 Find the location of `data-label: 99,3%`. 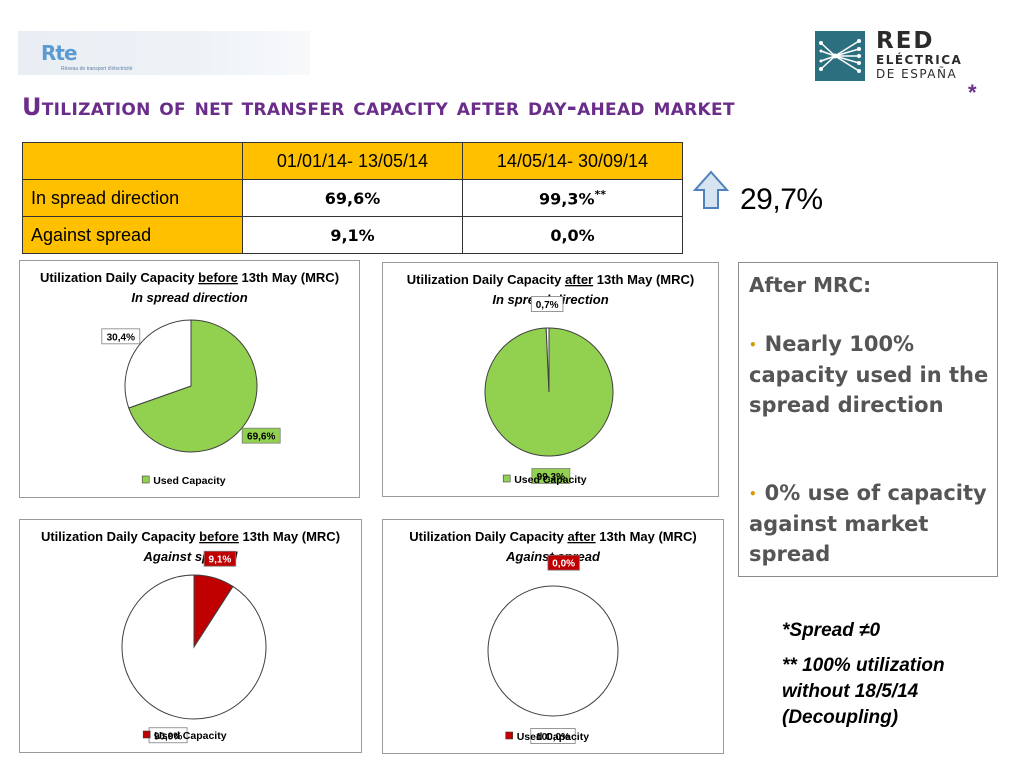

data-label: 99,3% is located at coordinates (551, 477).